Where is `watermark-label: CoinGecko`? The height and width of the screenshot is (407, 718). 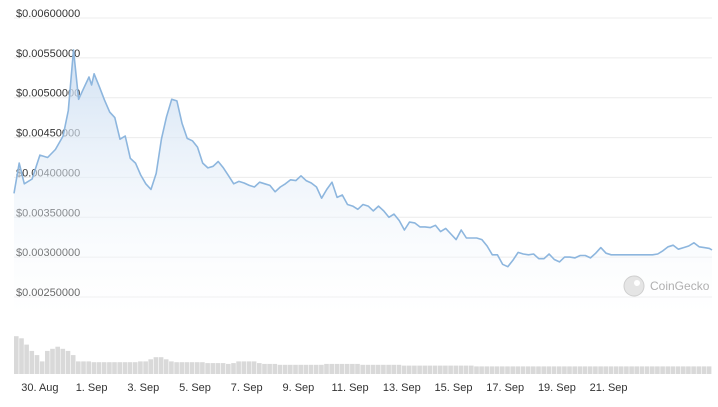
watermark-label: CoinGecko is located at coordinates (680, 286).